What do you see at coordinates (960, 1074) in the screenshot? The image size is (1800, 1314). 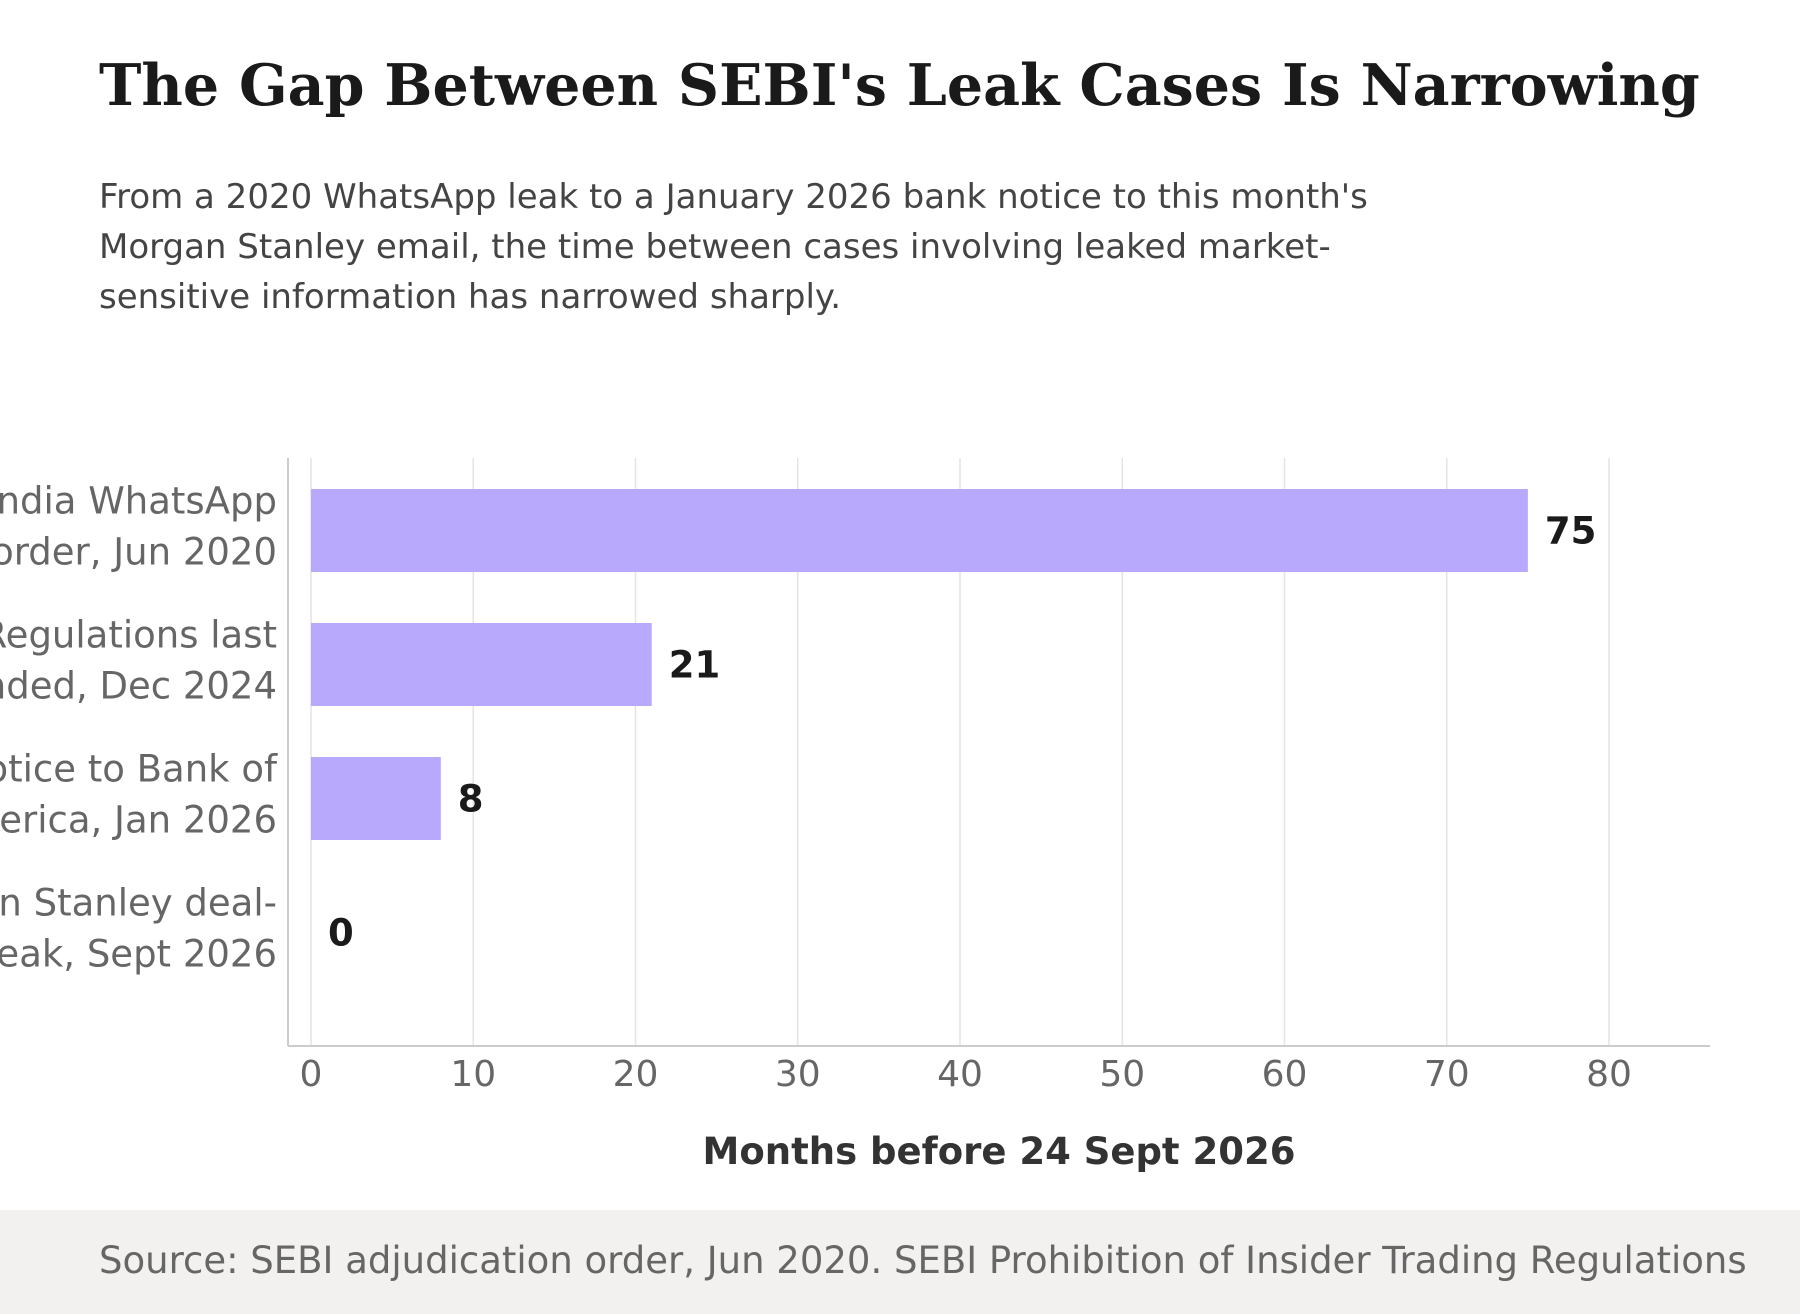 I see `x-tick-label: 40` at bounding box center [960, 1074].